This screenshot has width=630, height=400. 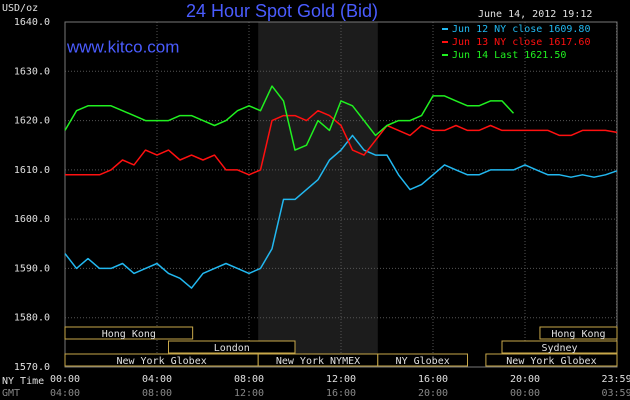 What do you see at coordinates (318, 361) in the screenshot?
I see `session-label: New York NYMEX` at bounding box center [318, 361].